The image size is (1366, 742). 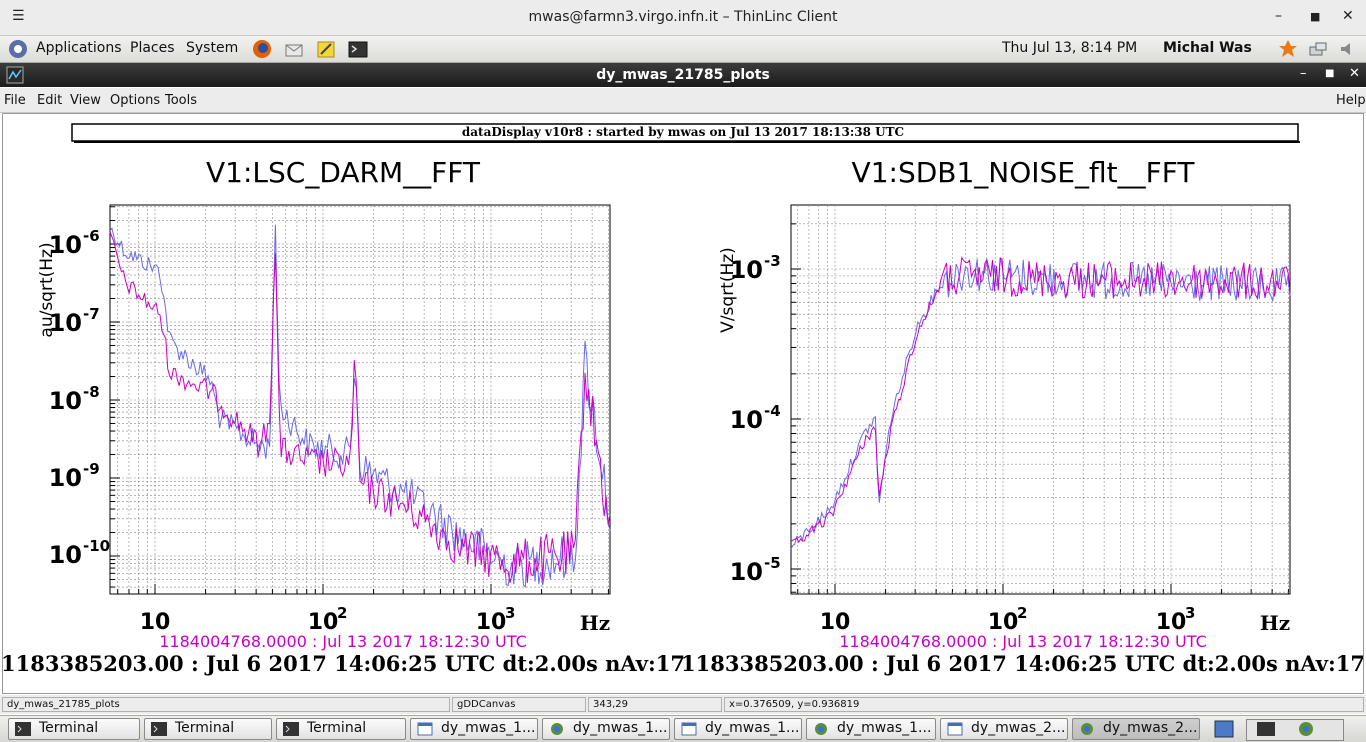 What do you see at coordinates (1070, 48) in the screenshot?
I see `clock: Thu Jul 13, 8:14 PM` at bounding box center [1070, 48].